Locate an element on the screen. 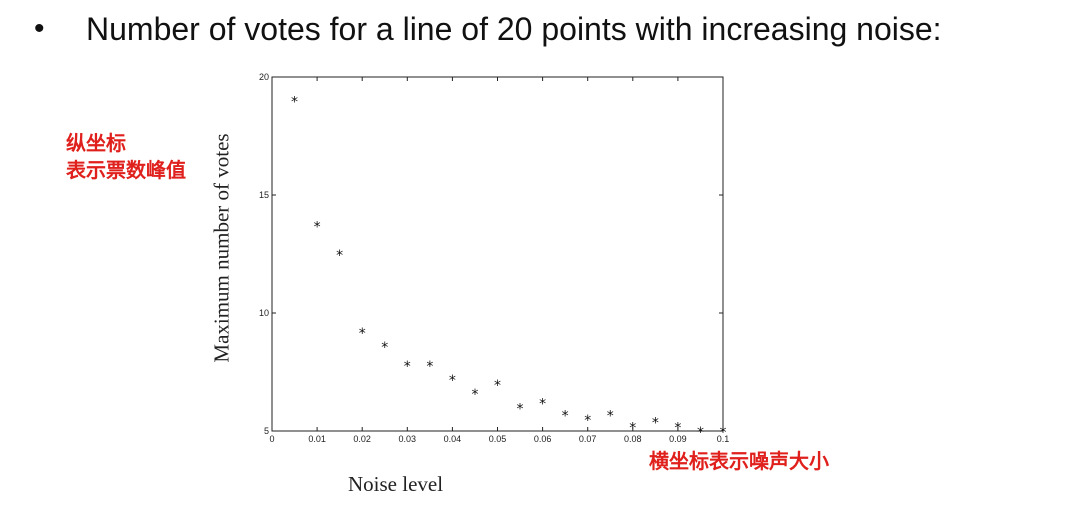 The image size is (1084, 506). x-tick-label: 0 is located at coordinates (271, 439).